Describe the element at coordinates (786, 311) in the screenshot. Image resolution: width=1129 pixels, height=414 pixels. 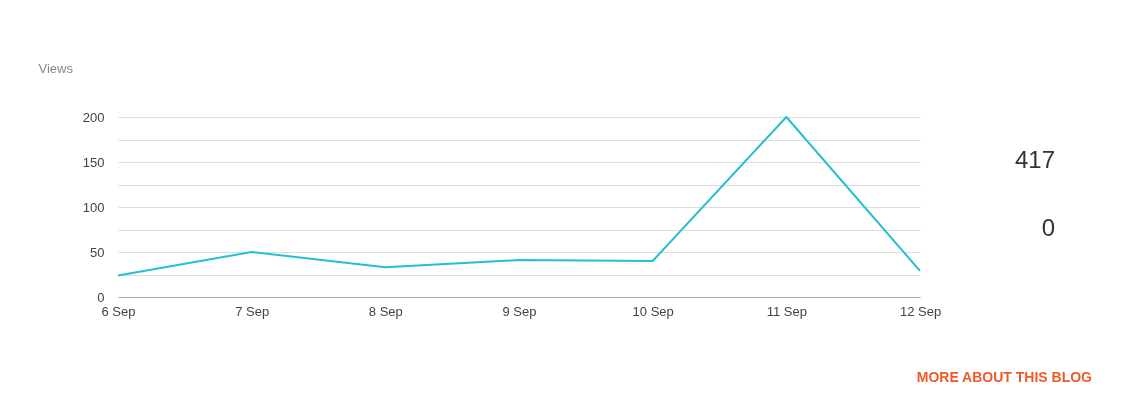
I see `x-tick-label: 11 Sep` at that location.